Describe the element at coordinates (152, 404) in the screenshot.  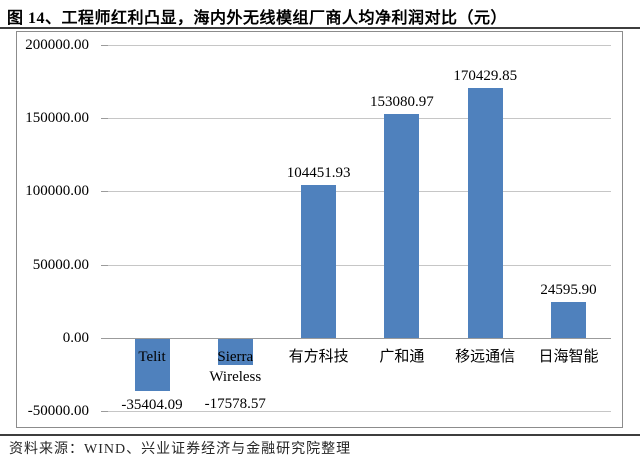
I see `data-label: -35404.09` at that location.